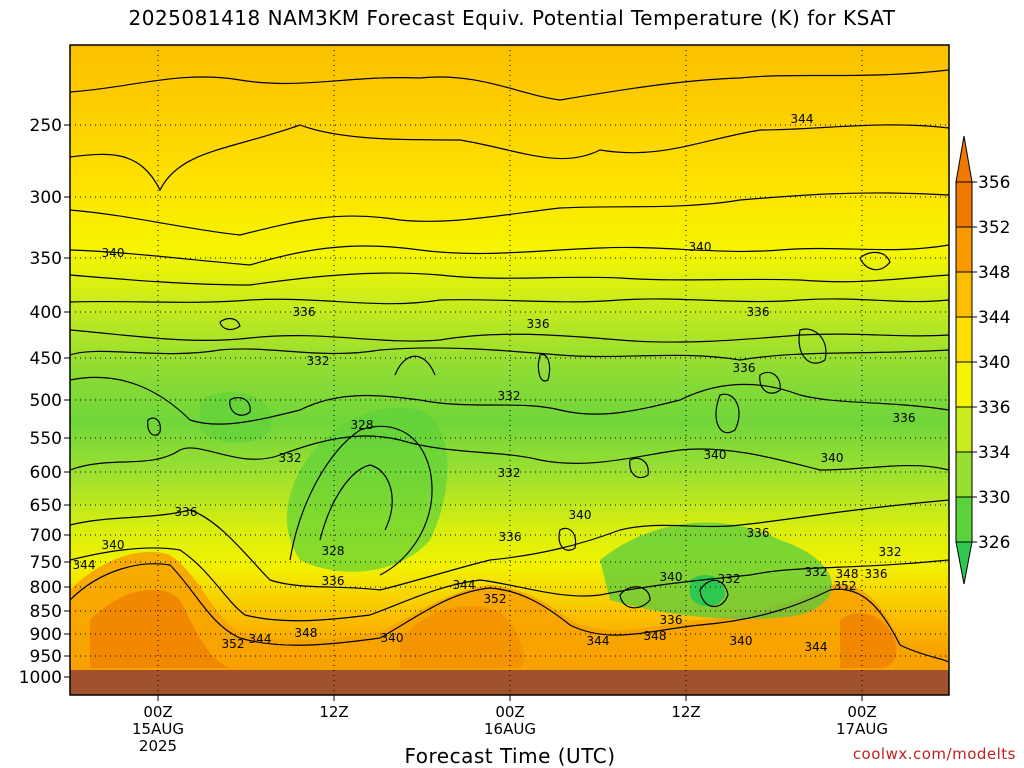 The image size is (1024, 768). I want to click on x-tick-label: 2025, so click(158, 746).